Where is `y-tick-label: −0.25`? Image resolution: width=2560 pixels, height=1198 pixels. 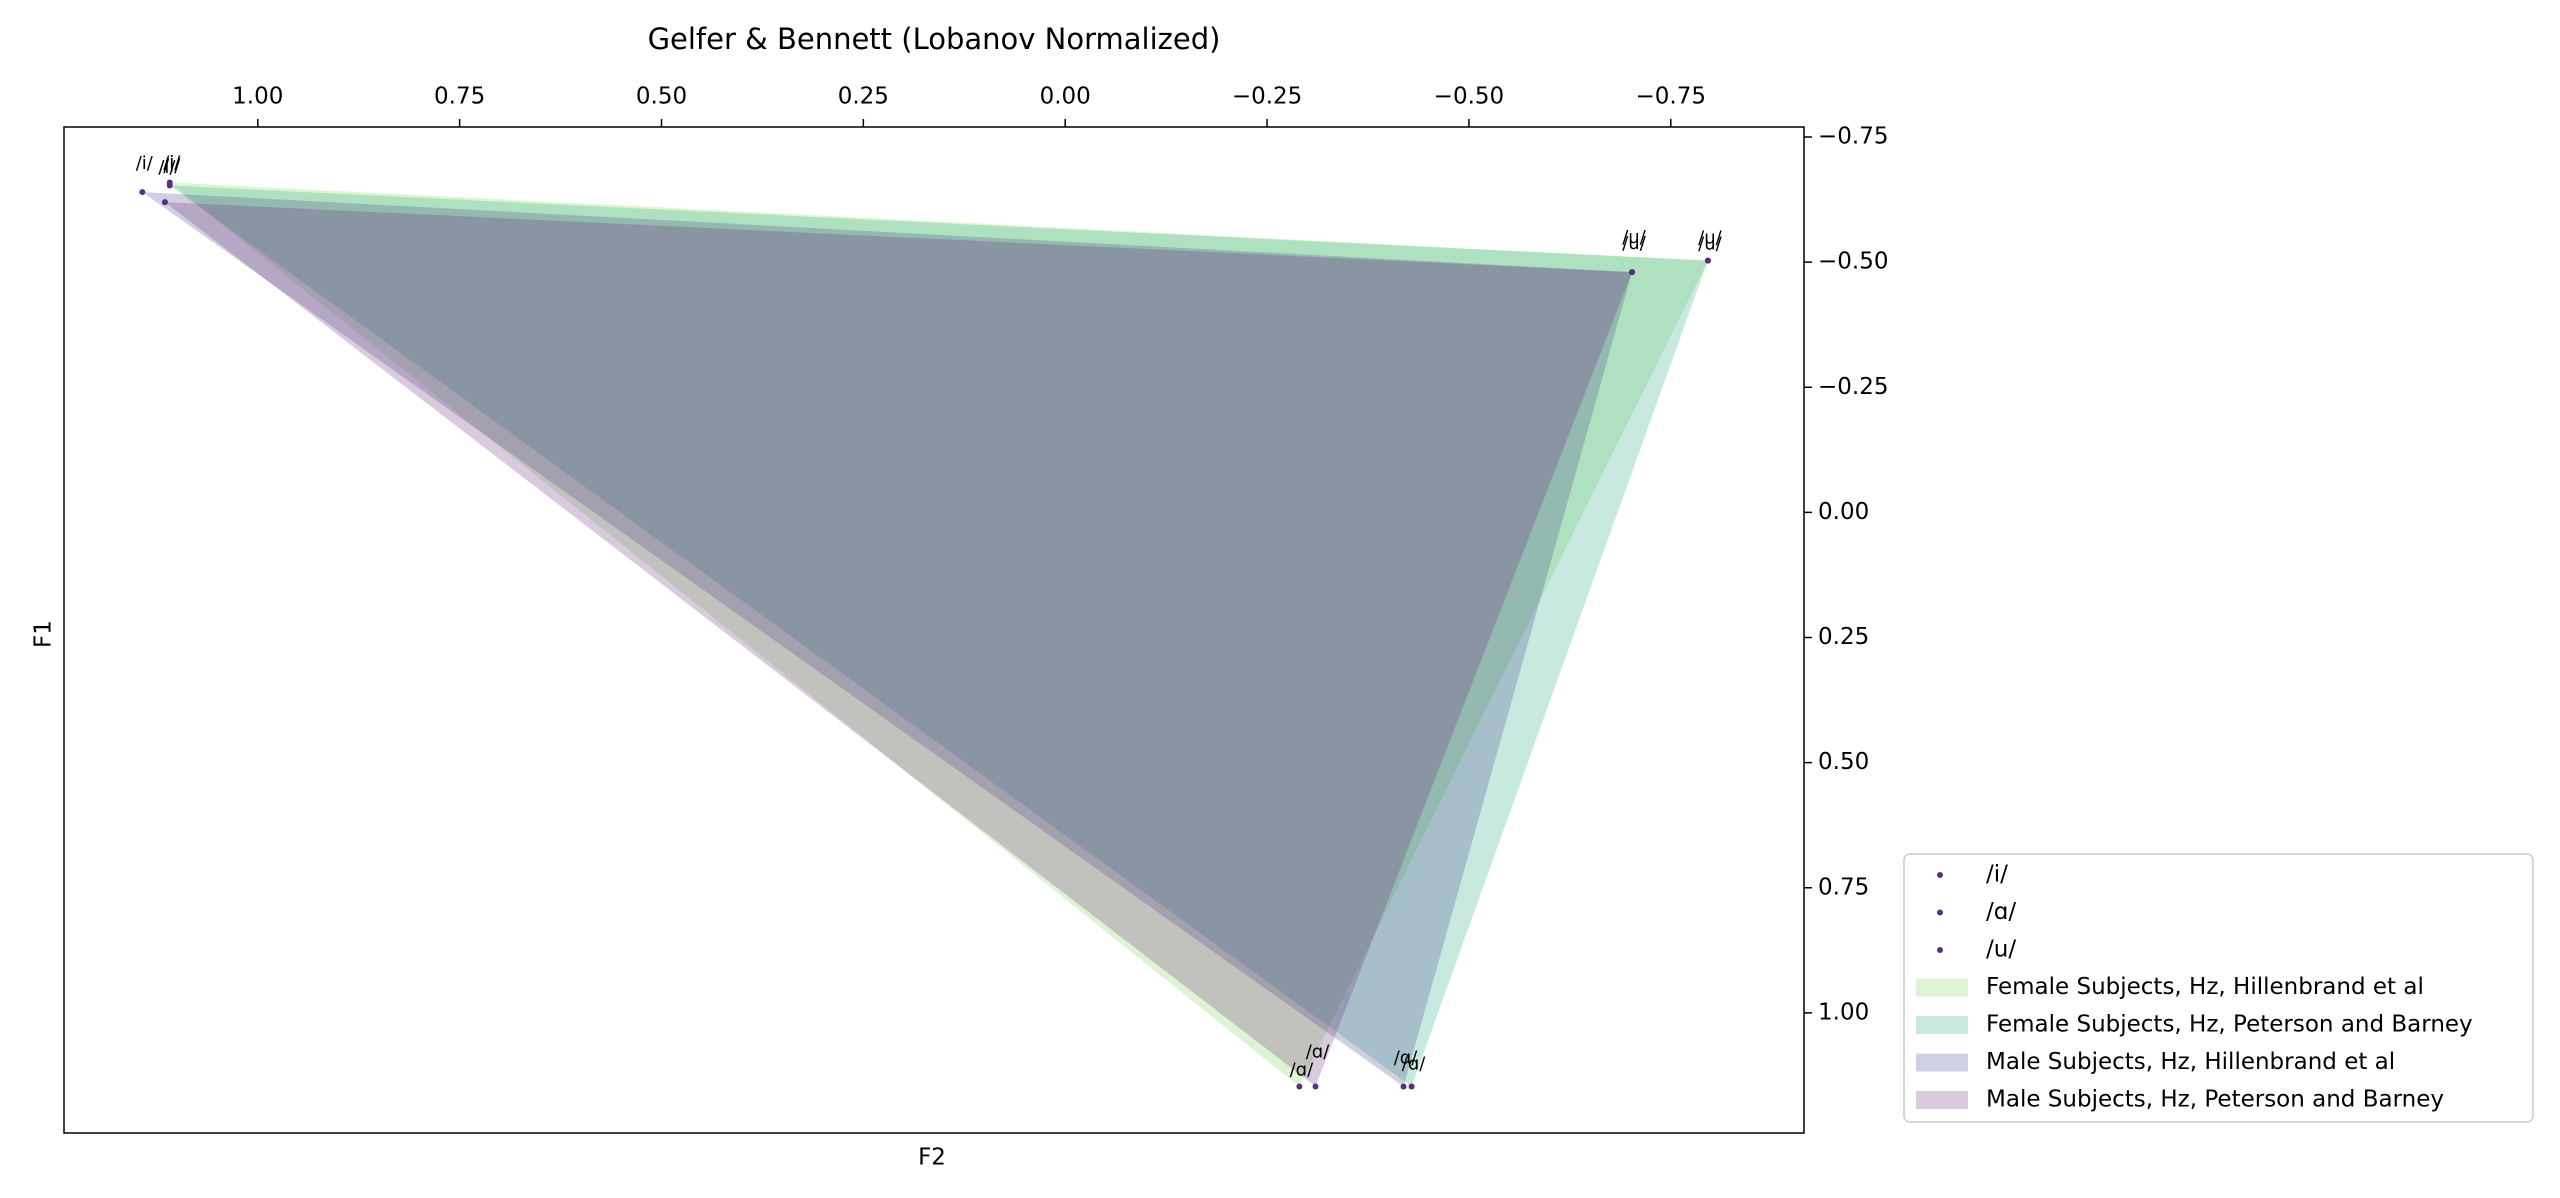
y-tick-label: −0.25 is located at coordinates (1853, 387).